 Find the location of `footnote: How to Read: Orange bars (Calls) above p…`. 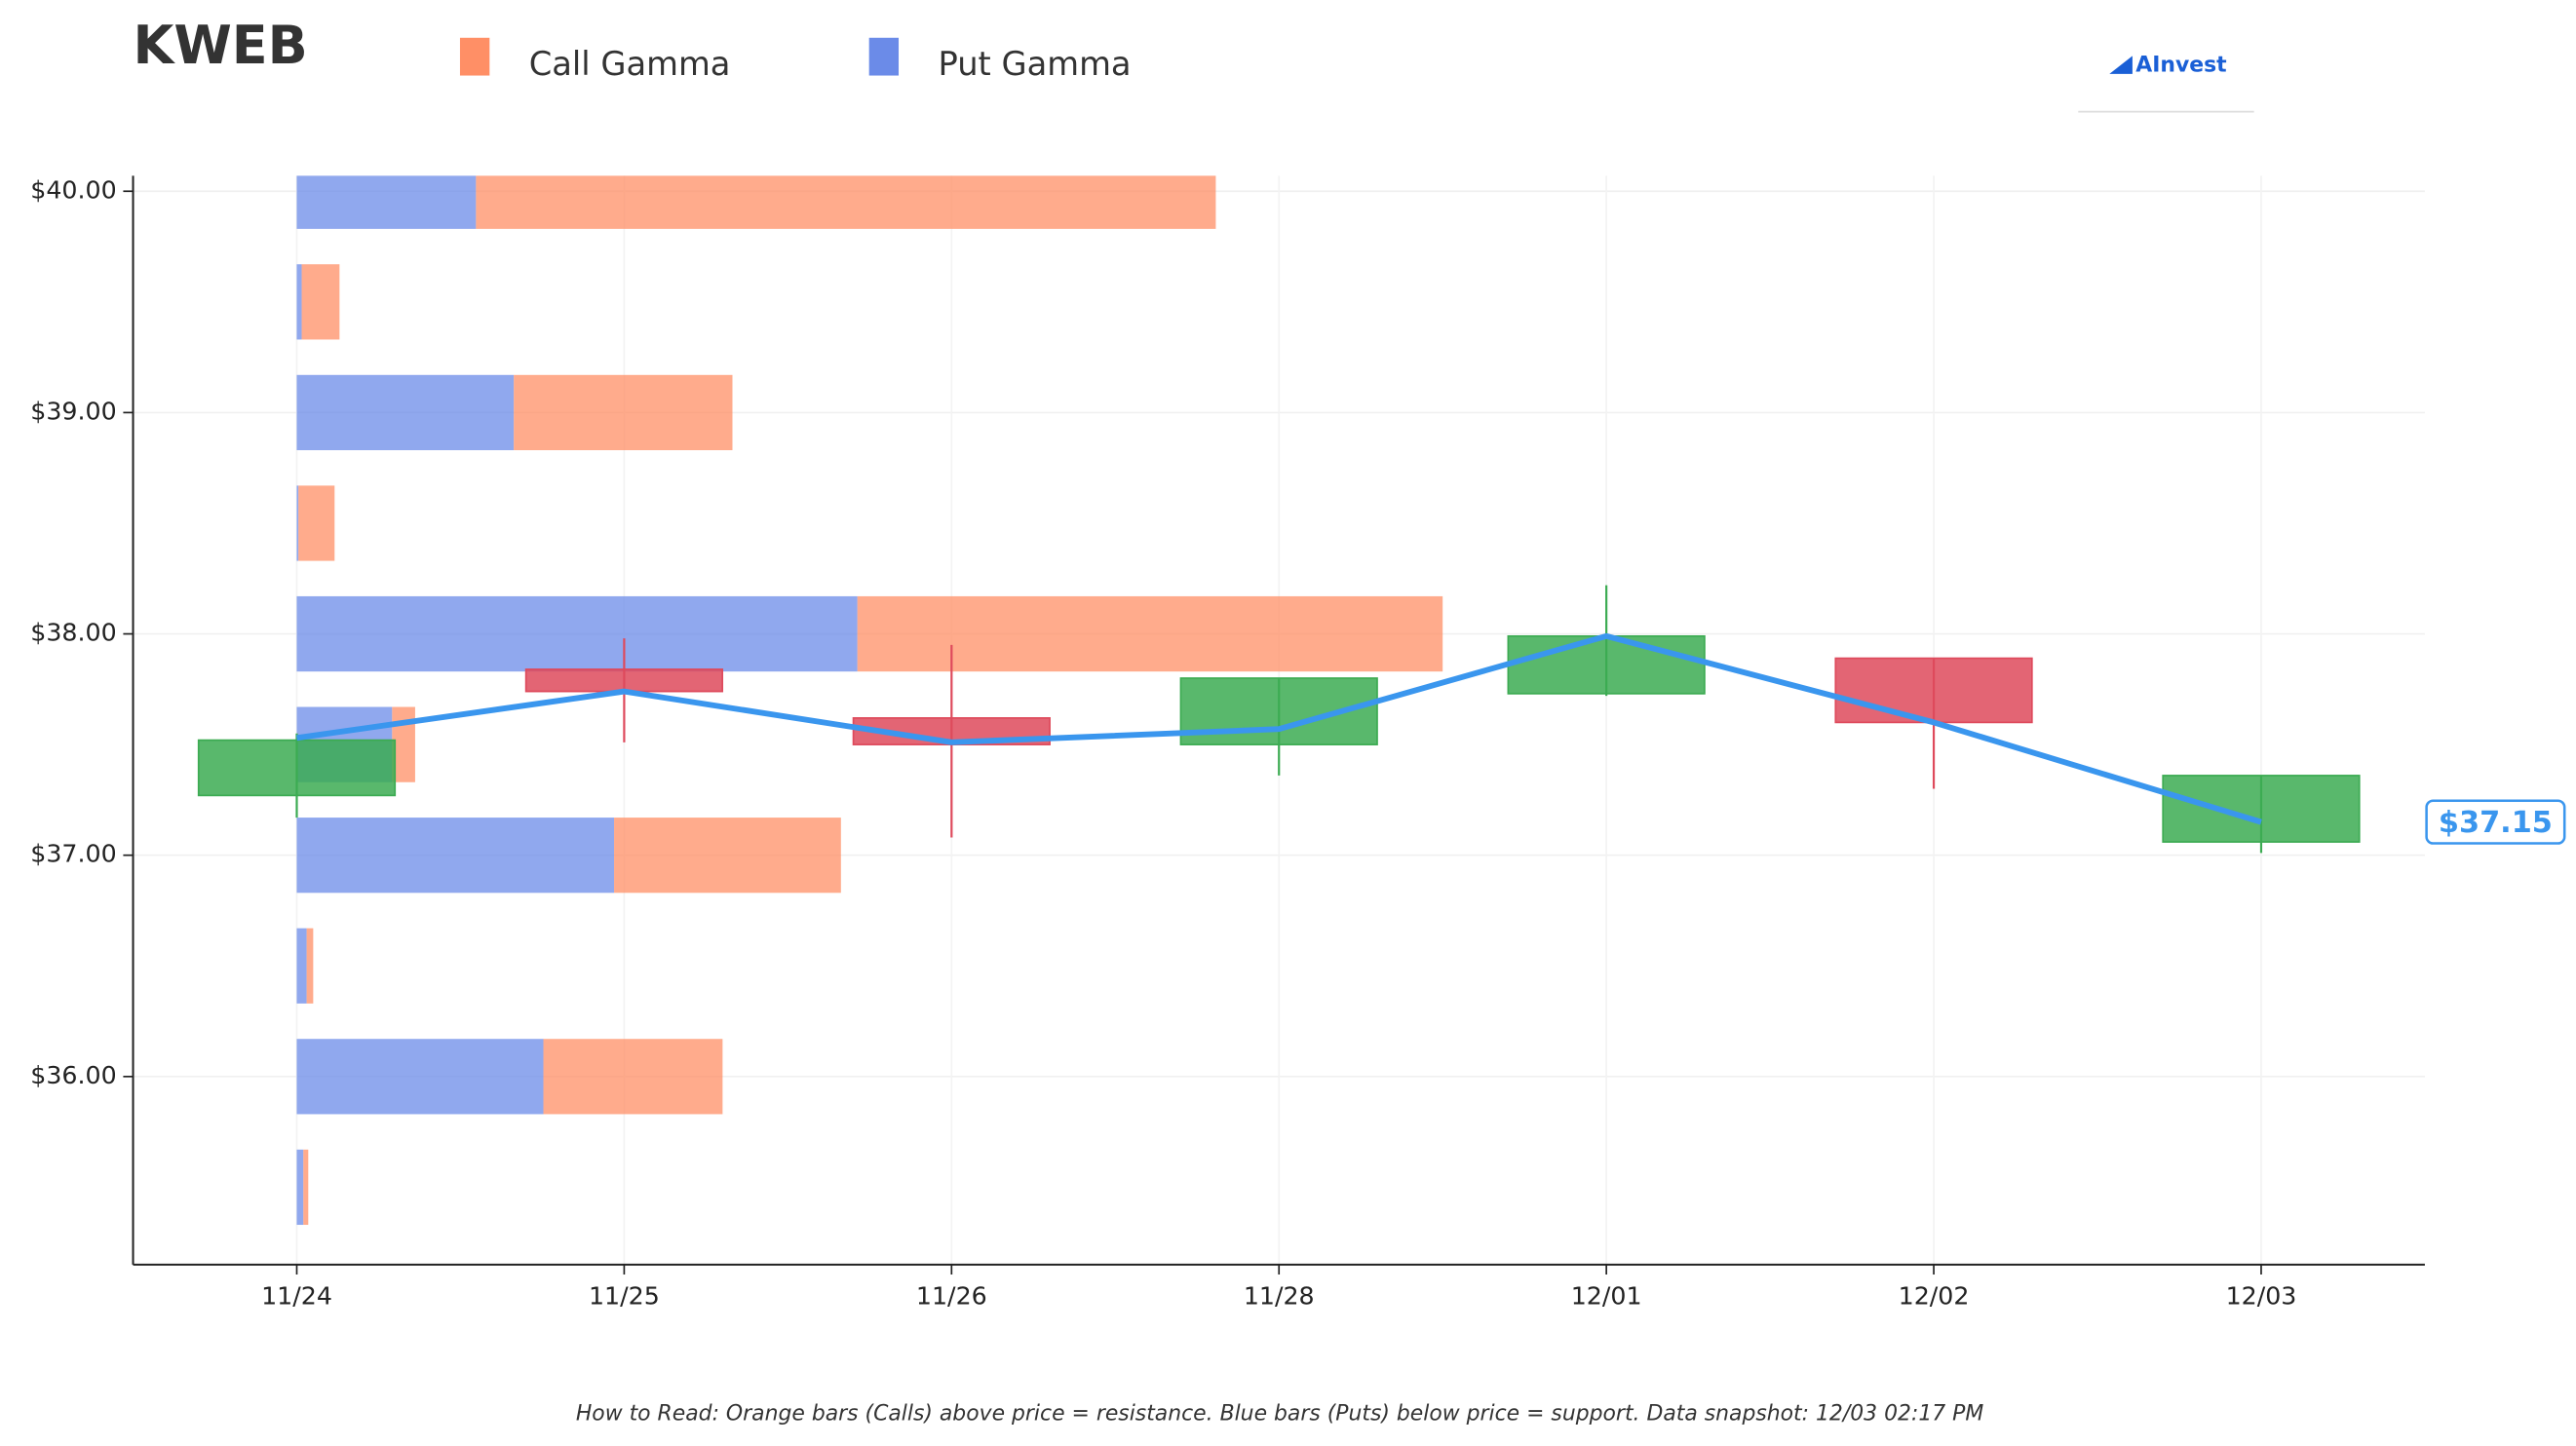

footnote: How to Read: Orange bars (Calls) above p… is located at coordinates (1280, 1413).